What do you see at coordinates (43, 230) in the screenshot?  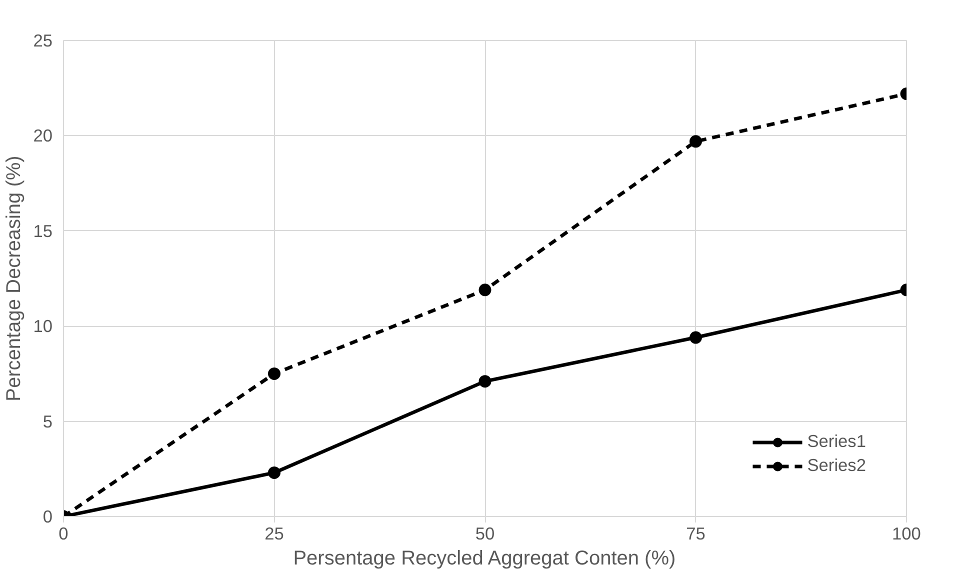 I see `y-tick-label: 15` at bounding box center [43, 230].